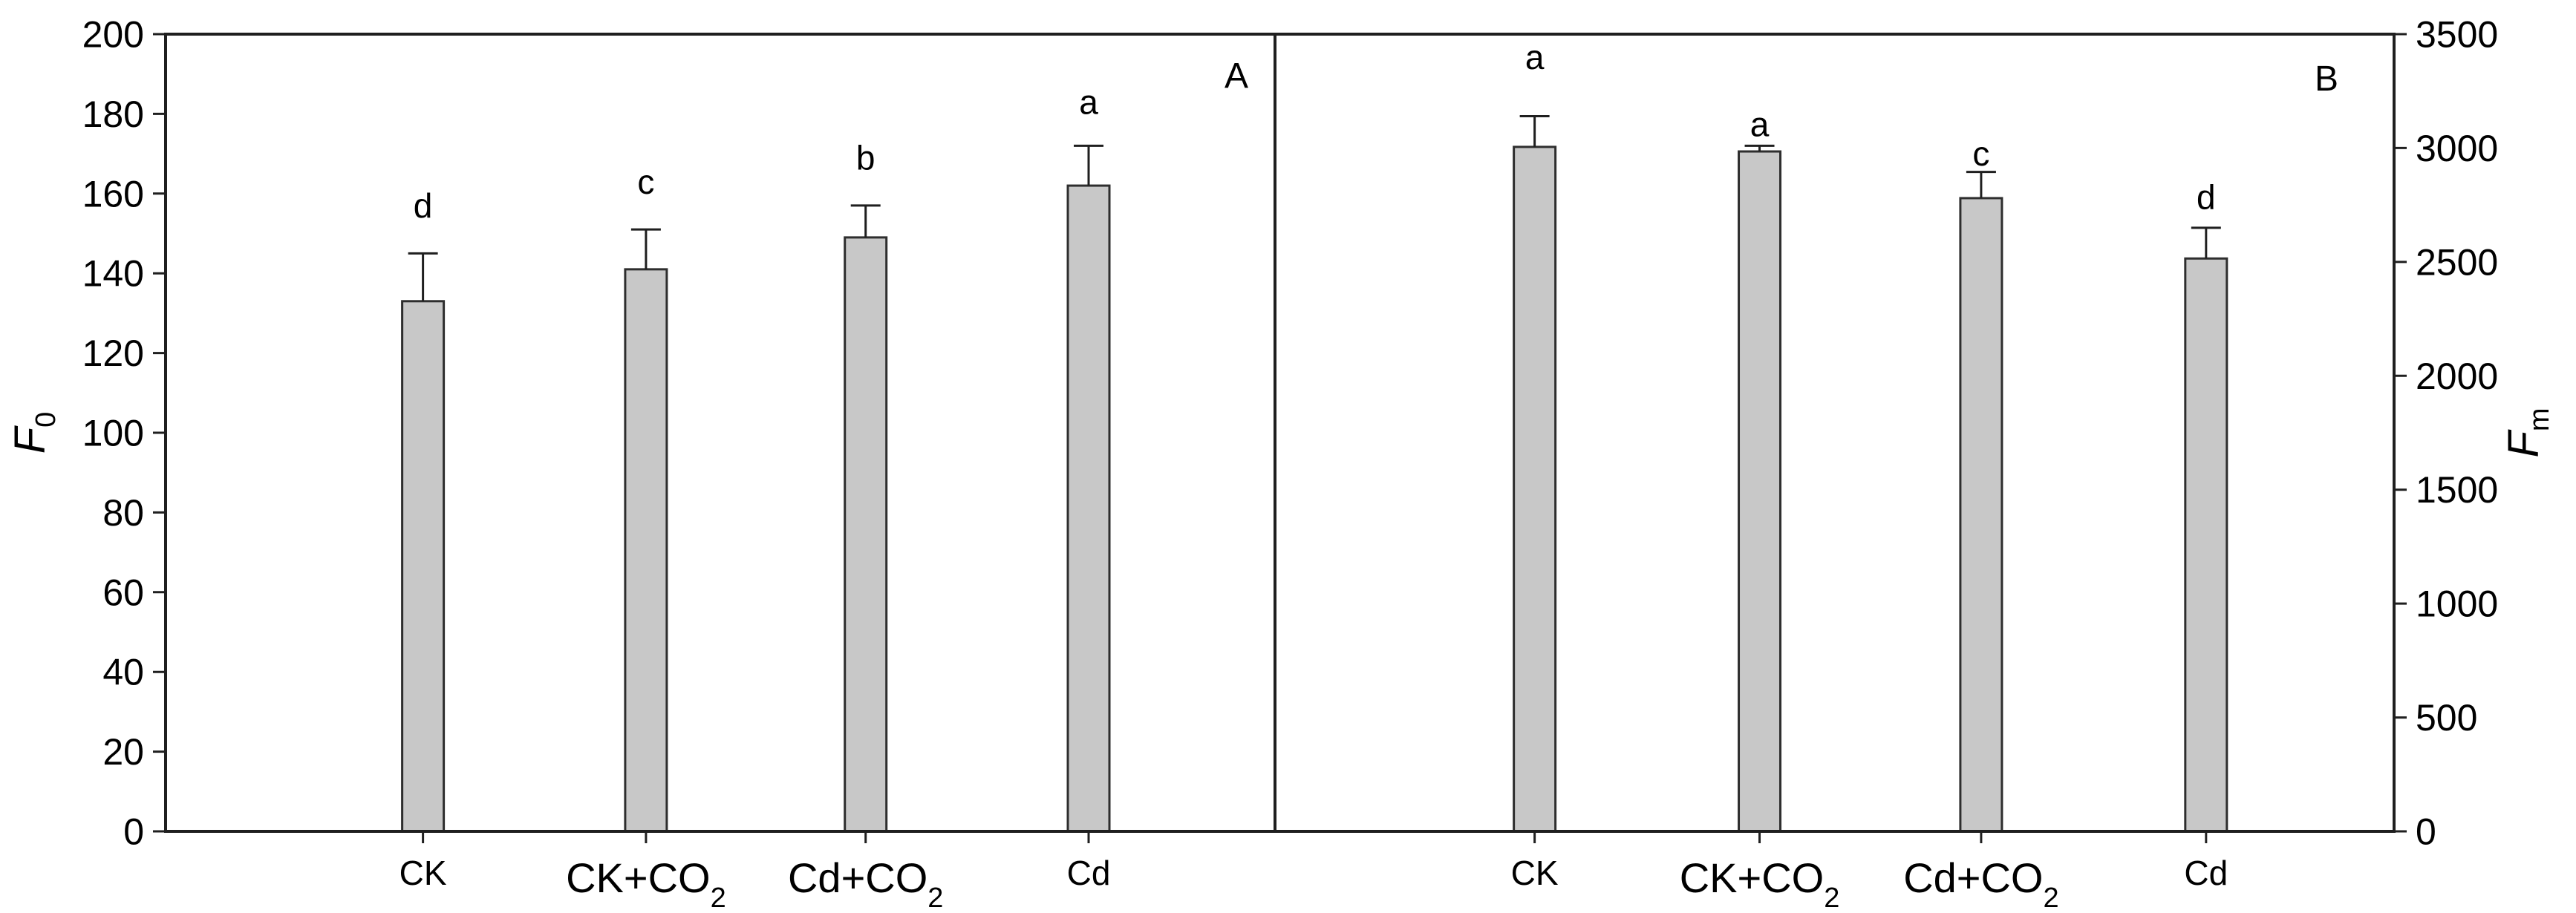  I want to click on y-axis-tick-label-right: 3500, so click(2457, 35).